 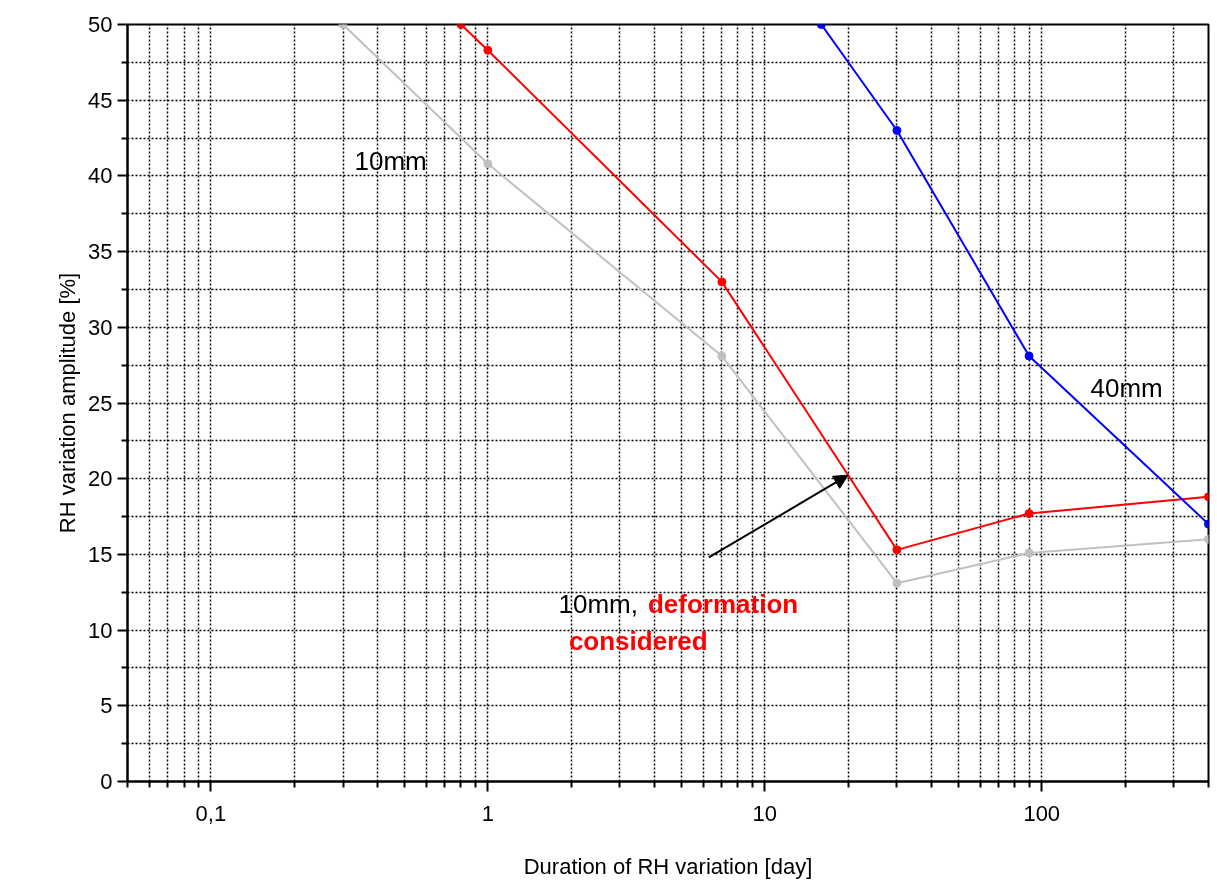 What do you see at coordinates (100, 100) in the screenshot?
I see `y-tick-label: 45` at bounding box center [100, 100].